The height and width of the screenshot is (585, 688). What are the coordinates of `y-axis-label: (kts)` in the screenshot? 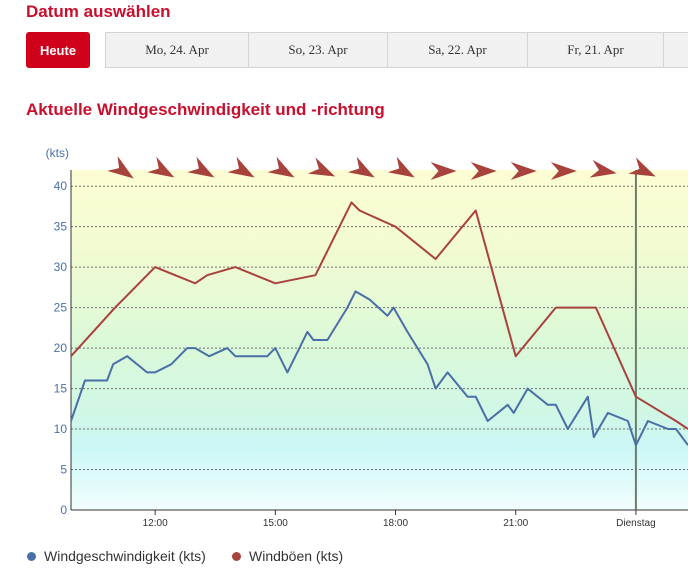 It's located at (57, 153).